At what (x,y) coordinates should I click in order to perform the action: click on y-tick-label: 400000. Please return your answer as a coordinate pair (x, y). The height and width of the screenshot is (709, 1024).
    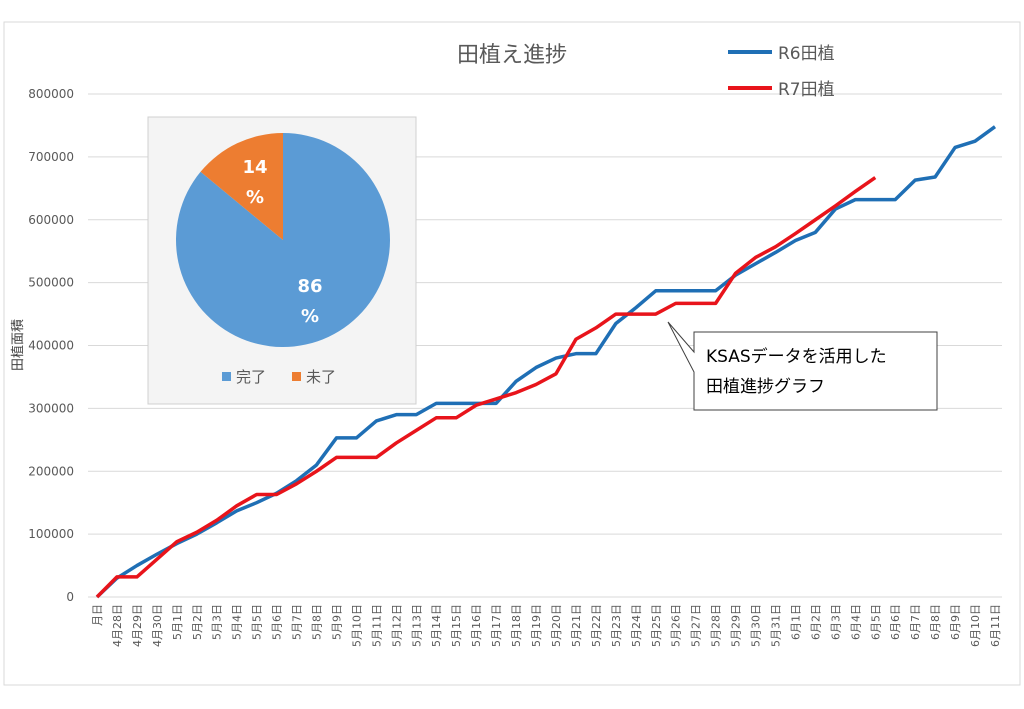
    Looking at the image, I should click on (51, 346).